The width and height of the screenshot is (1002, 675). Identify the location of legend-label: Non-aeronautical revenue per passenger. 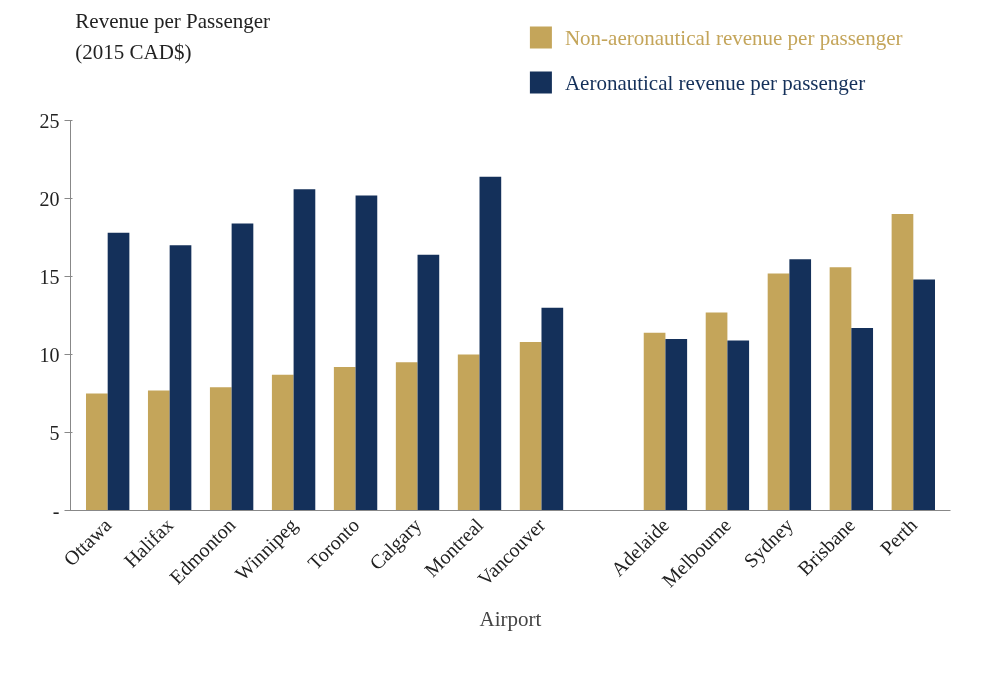
(733, 37).